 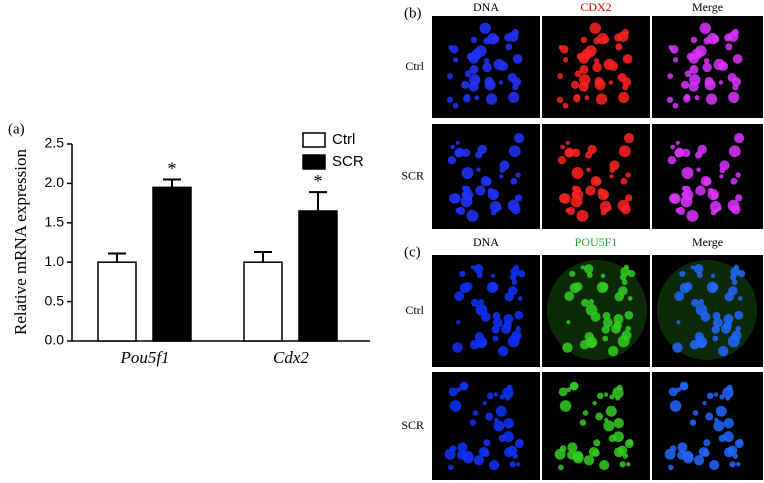 I want to click on column-header: Merge, so click(x=707, y=242).